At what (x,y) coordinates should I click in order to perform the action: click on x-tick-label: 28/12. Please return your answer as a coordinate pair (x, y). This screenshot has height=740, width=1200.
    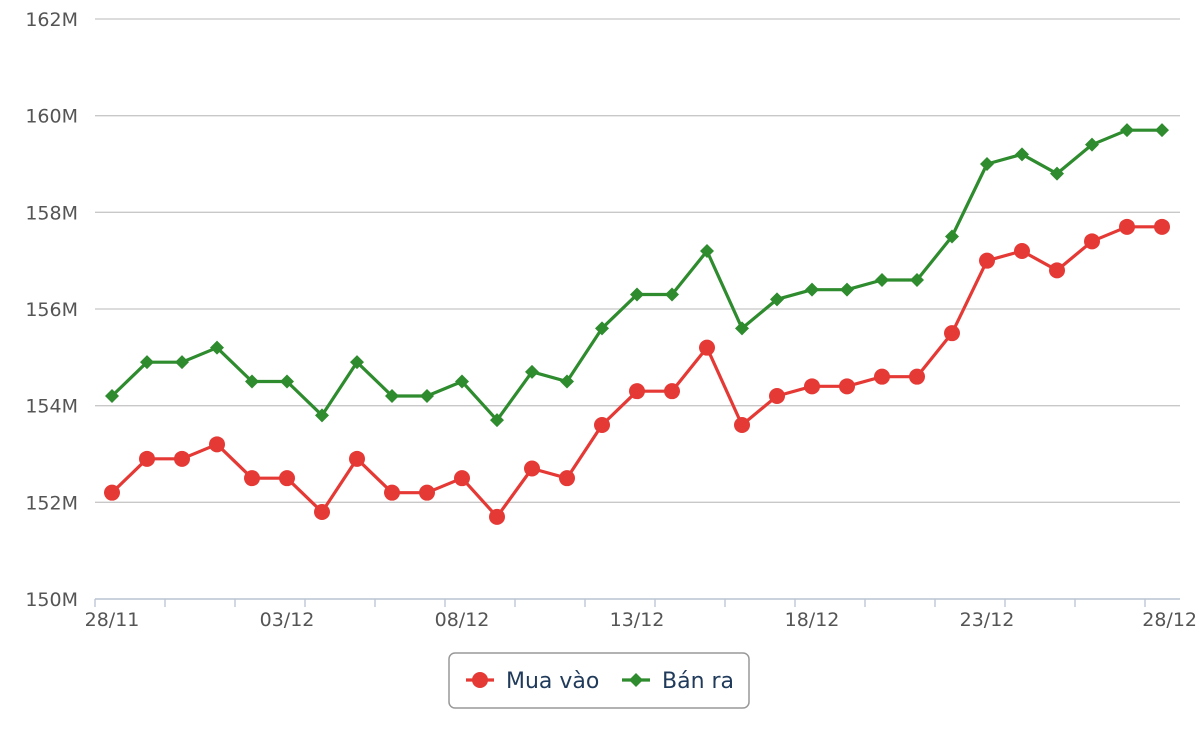
    Looking at the image, I should click on (1169, 620).